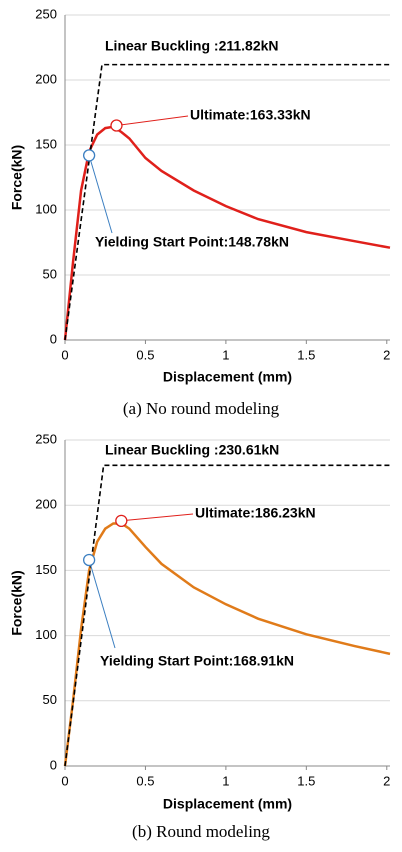 This screenshot has width=402, height=852. I want to click on caption: (b) Round modeling, so click(201, 831).